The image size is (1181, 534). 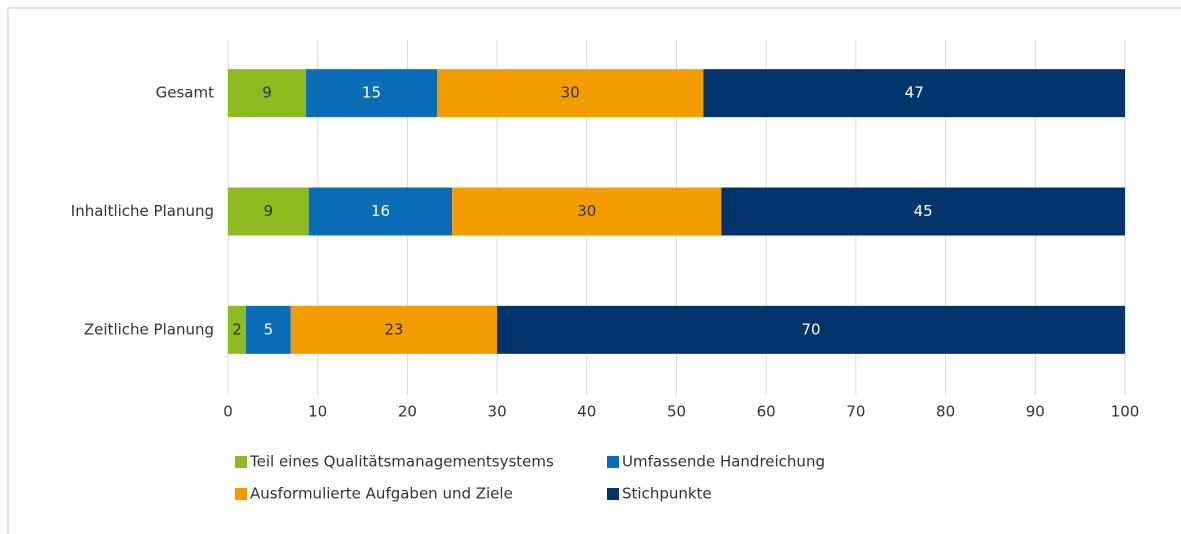 What do you see at coordinates (317, 412) in the screenshot?
I see `x-tick-label: 10` at bounding box center [317, 412].